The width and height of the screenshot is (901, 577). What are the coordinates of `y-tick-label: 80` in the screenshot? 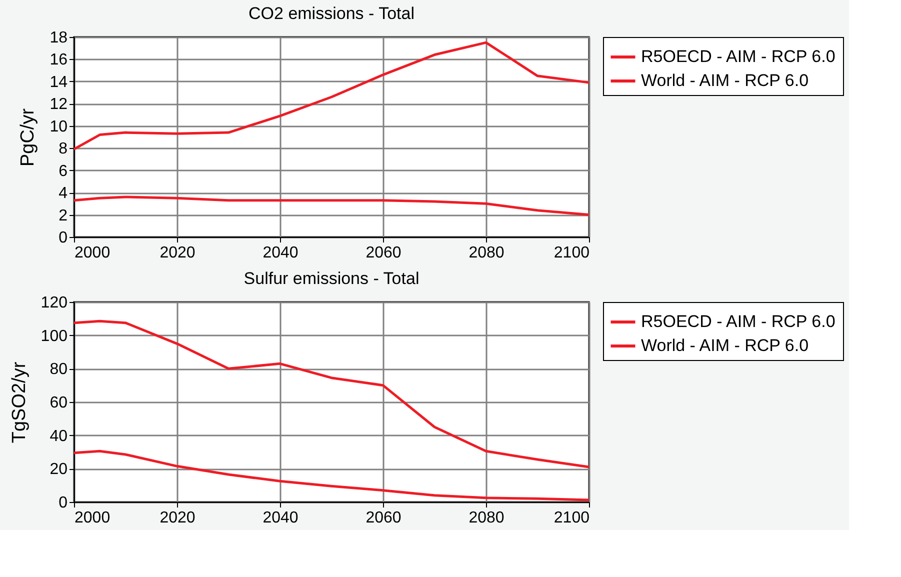 It's located at (59, 369).